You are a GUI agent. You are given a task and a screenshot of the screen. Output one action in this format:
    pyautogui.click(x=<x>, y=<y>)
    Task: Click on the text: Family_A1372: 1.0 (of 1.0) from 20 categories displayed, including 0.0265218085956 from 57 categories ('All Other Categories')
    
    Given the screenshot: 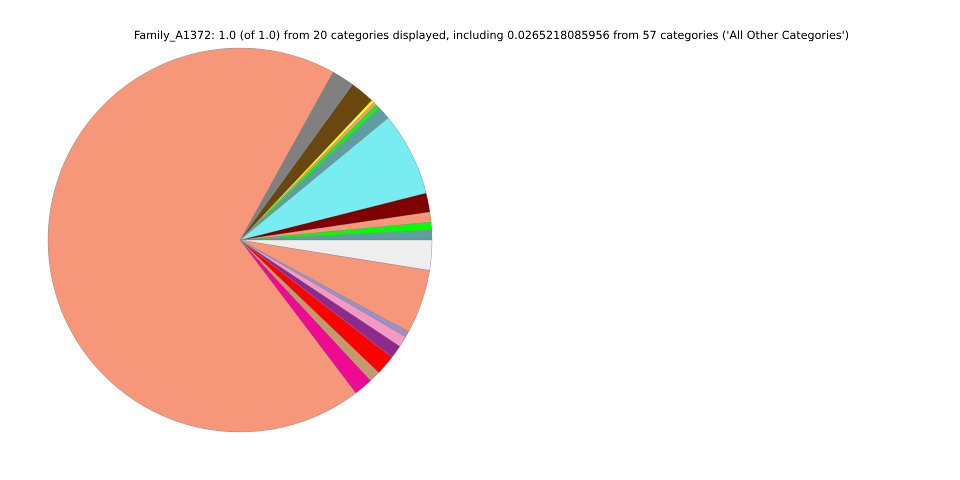 What is the action you would take?
    pyautogui.click(x=491, y=36)
    